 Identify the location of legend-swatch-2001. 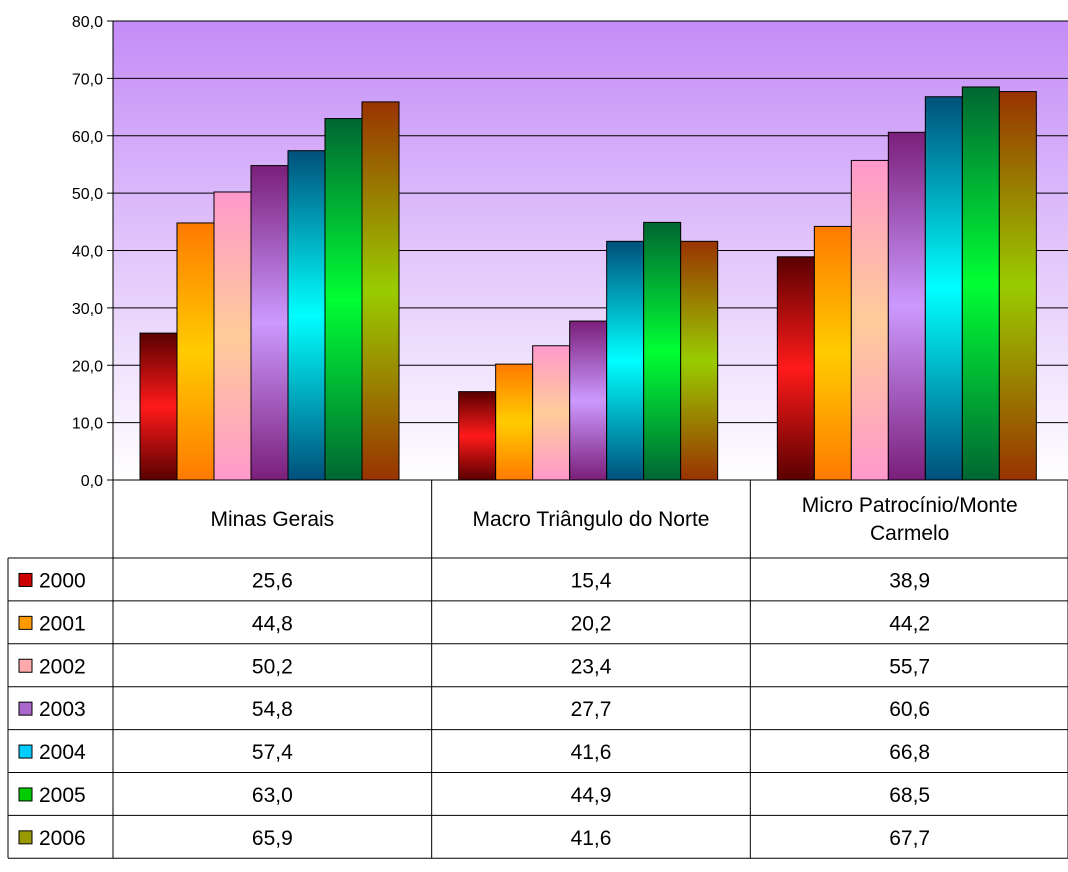
(25, 622).